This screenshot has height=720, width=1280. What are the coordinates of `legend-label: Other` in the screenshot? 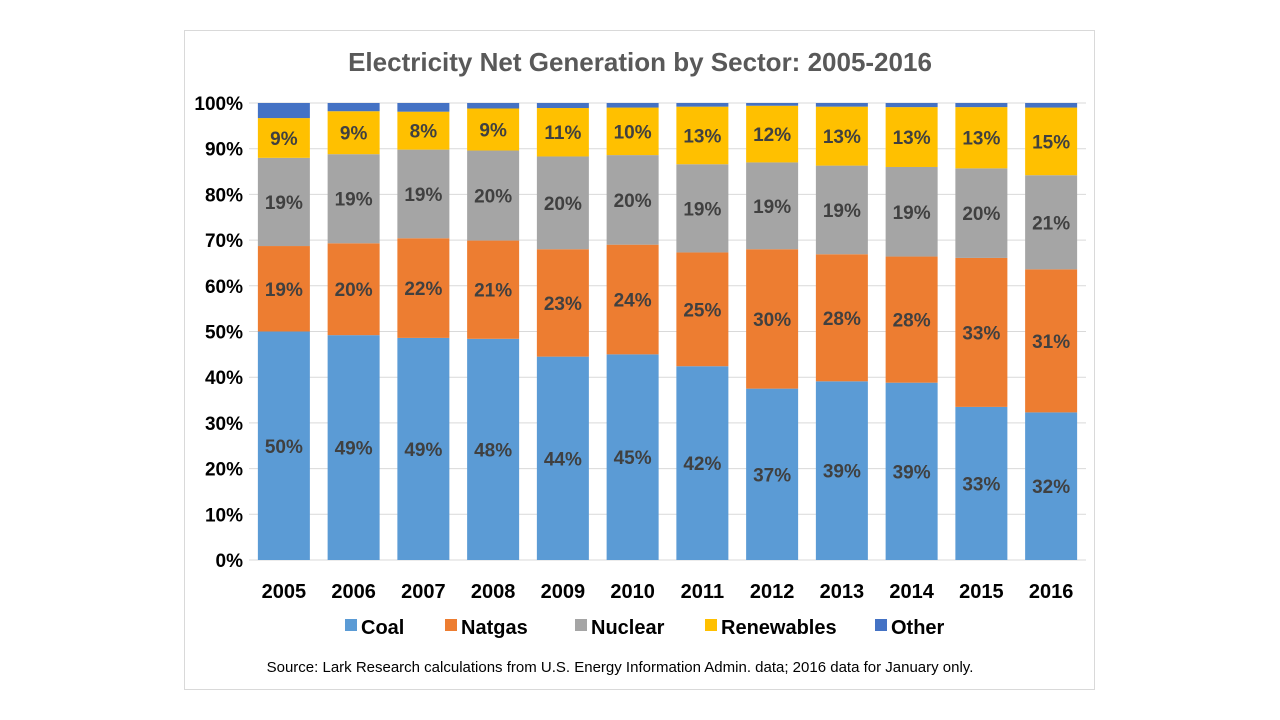 It's located at (918, 628).